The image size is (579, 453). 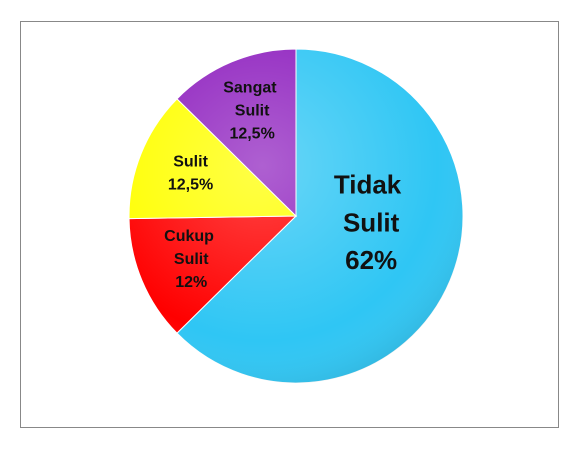 What do you see at coordinates (191, 282) in the screenshot?
I see `value-label: 12%` at bounding box center [191, 282].